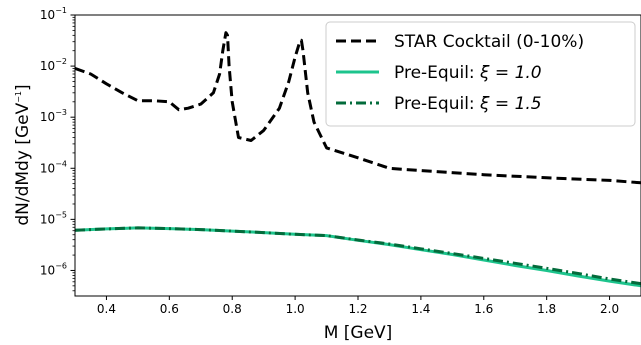 This screenshot has height=345, width=641. I want to click on legend-label-xi-1-0-text: Pre-Equil:, so click(437, 73).